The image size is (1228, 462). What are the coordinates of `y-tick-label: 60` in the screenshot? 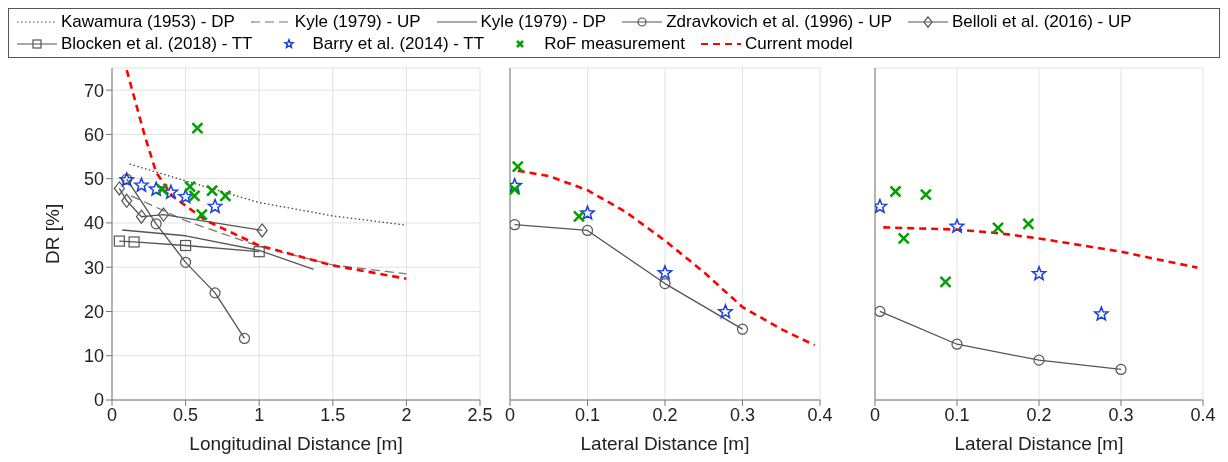 It's located at (93, 134).